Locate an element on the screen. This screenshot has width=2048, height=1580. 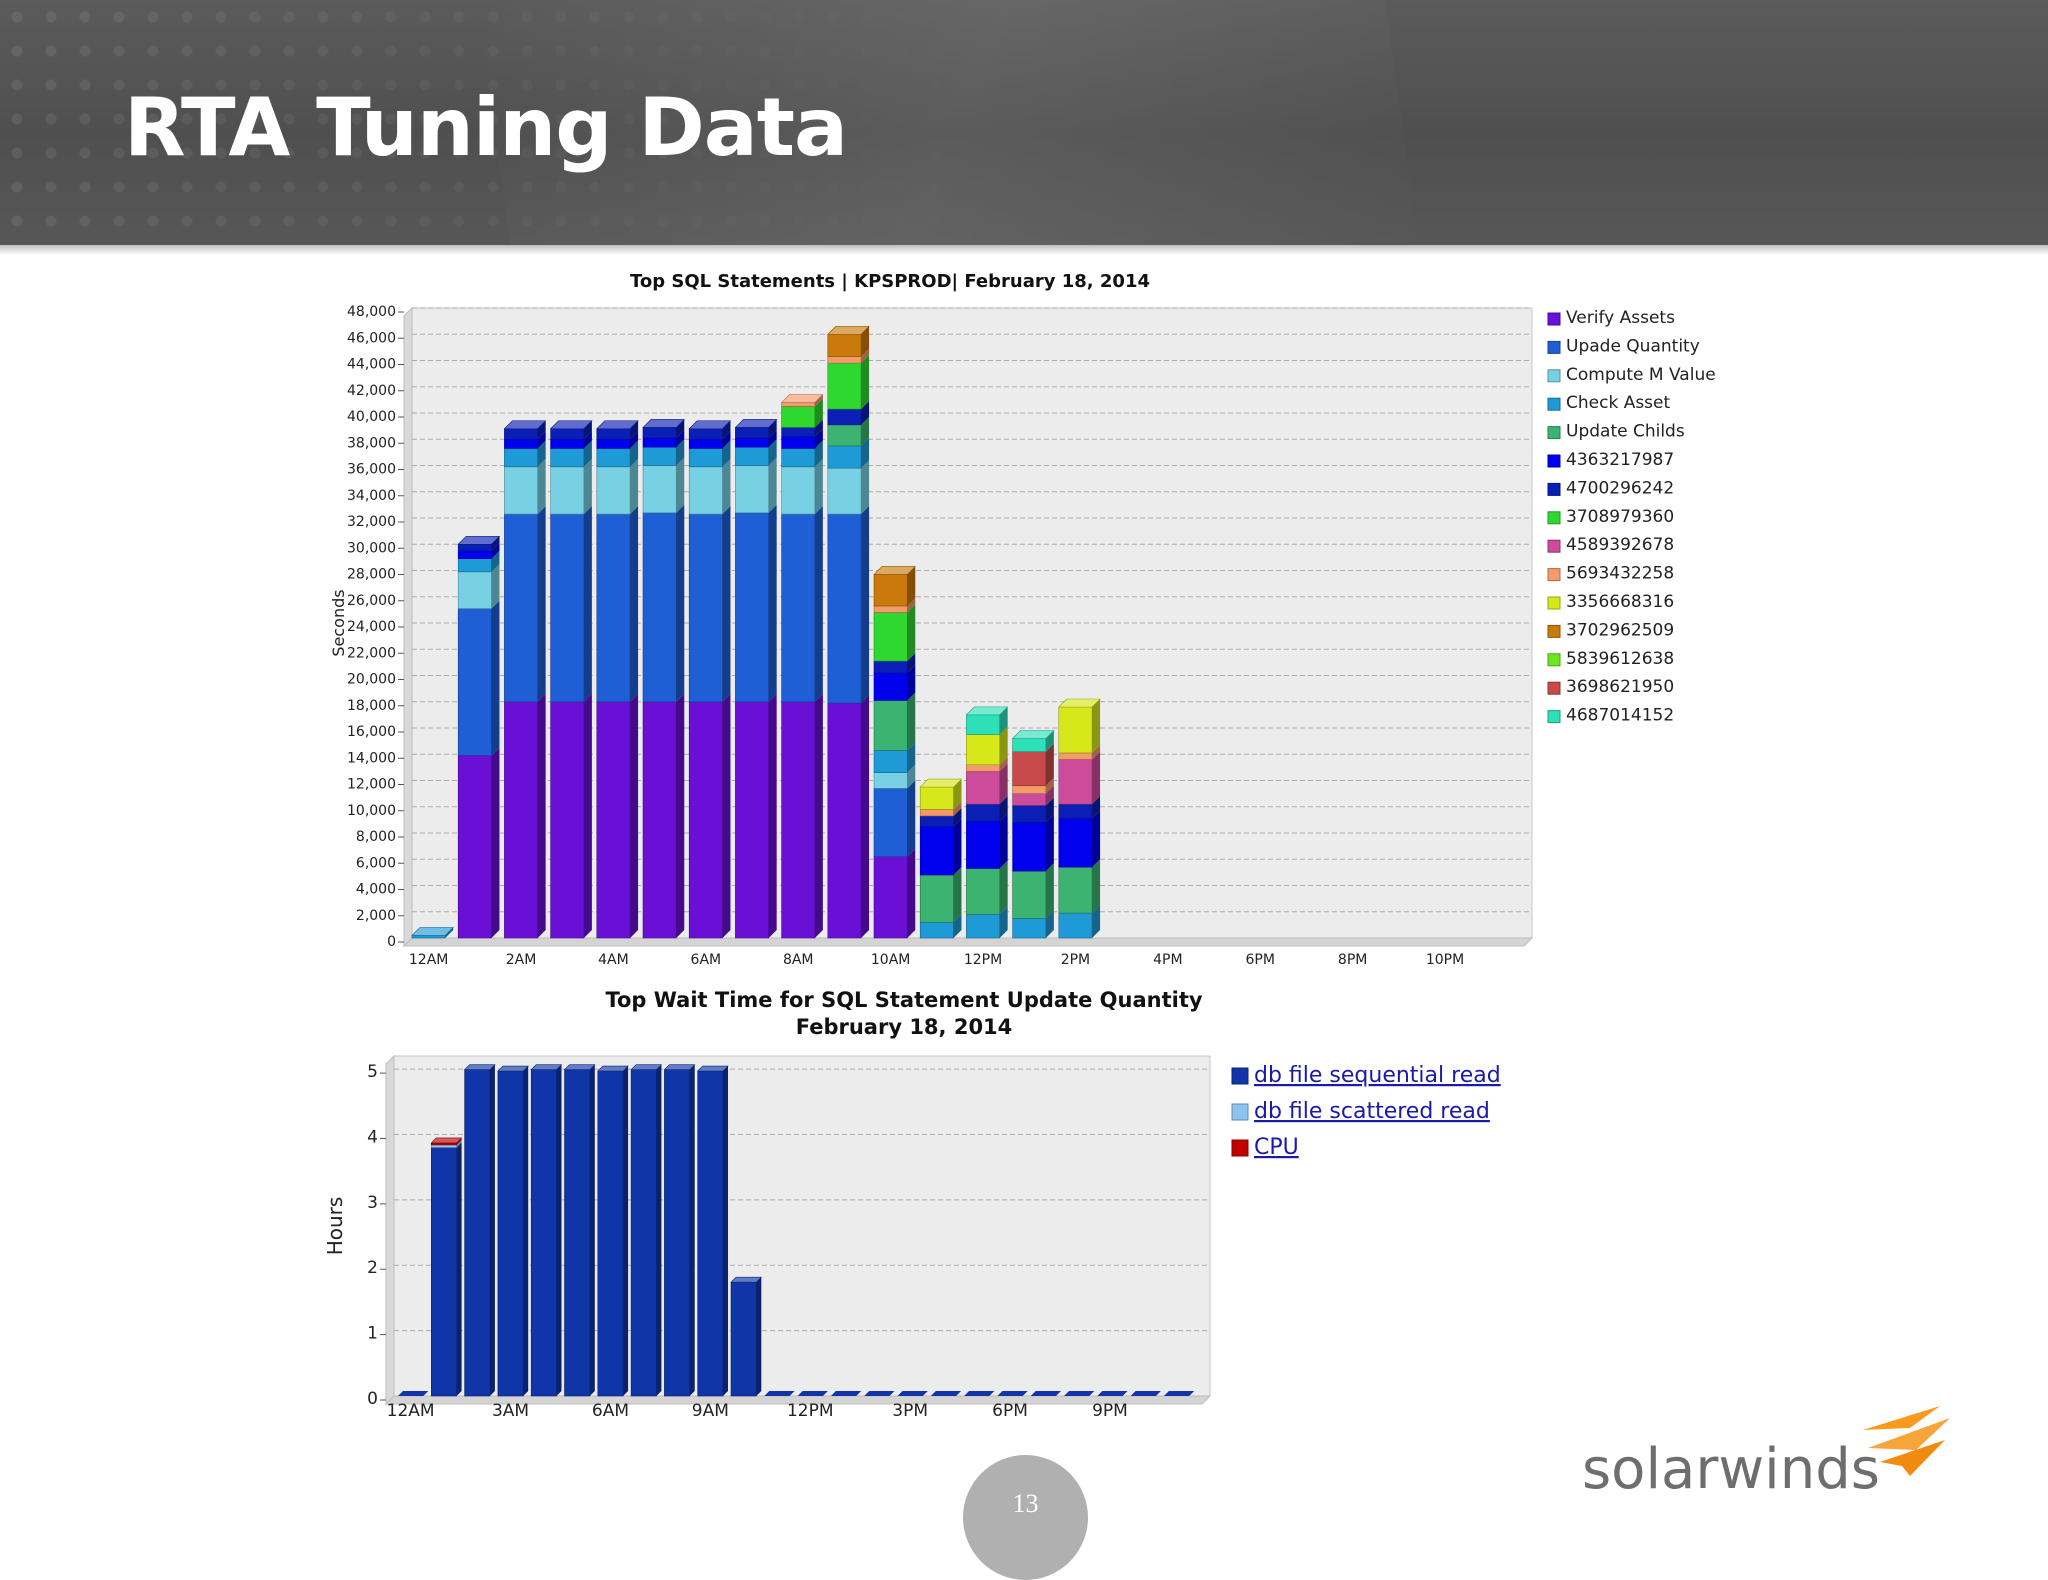
bar-stack-10PM is located at coordinates (1145, 1393).